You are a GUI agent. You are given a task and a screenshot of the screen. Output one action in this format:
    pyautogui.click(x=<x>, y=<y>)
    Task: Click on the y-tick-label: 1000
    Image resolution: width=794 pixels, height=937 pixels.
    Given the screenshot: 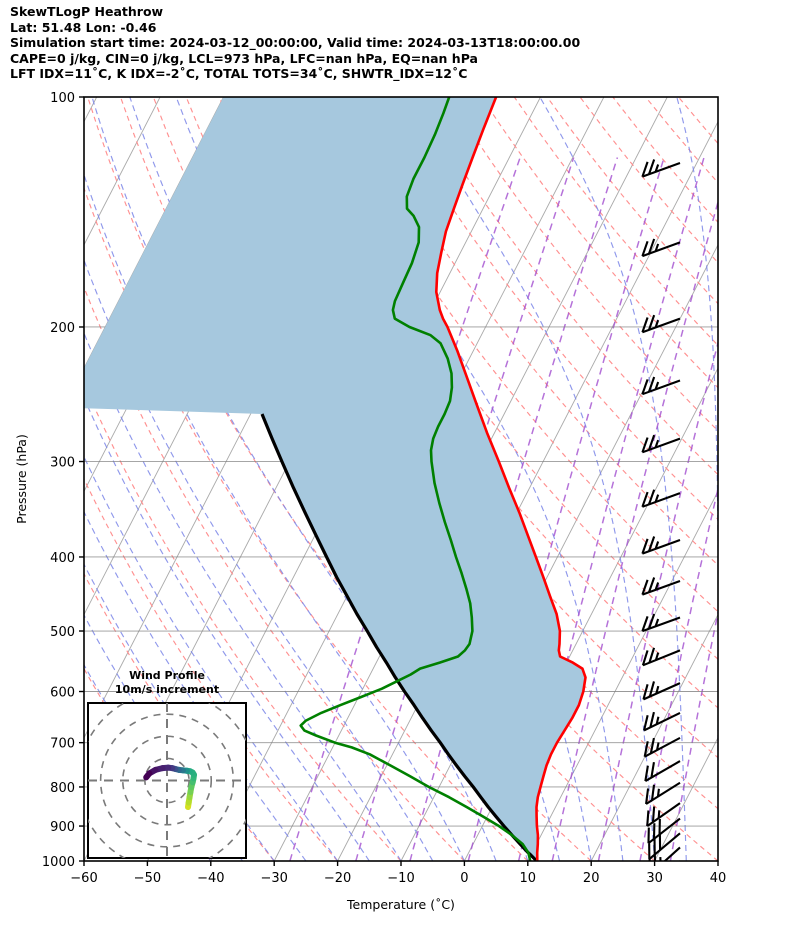 What is the action you would take?
    pyautogui.click(x=58, y=862)
    